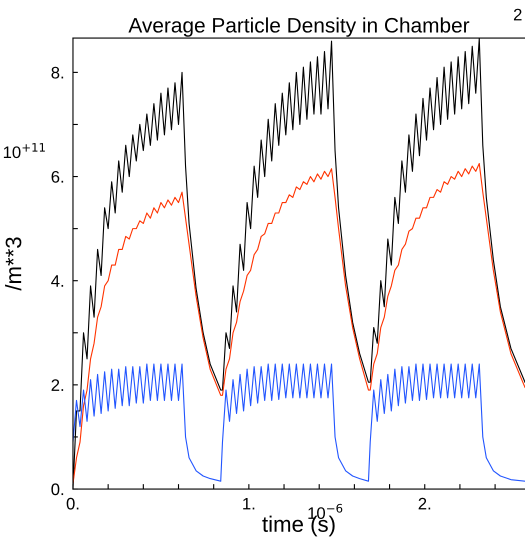  I want to click on x-tick-label: 0., so click(72, 504).